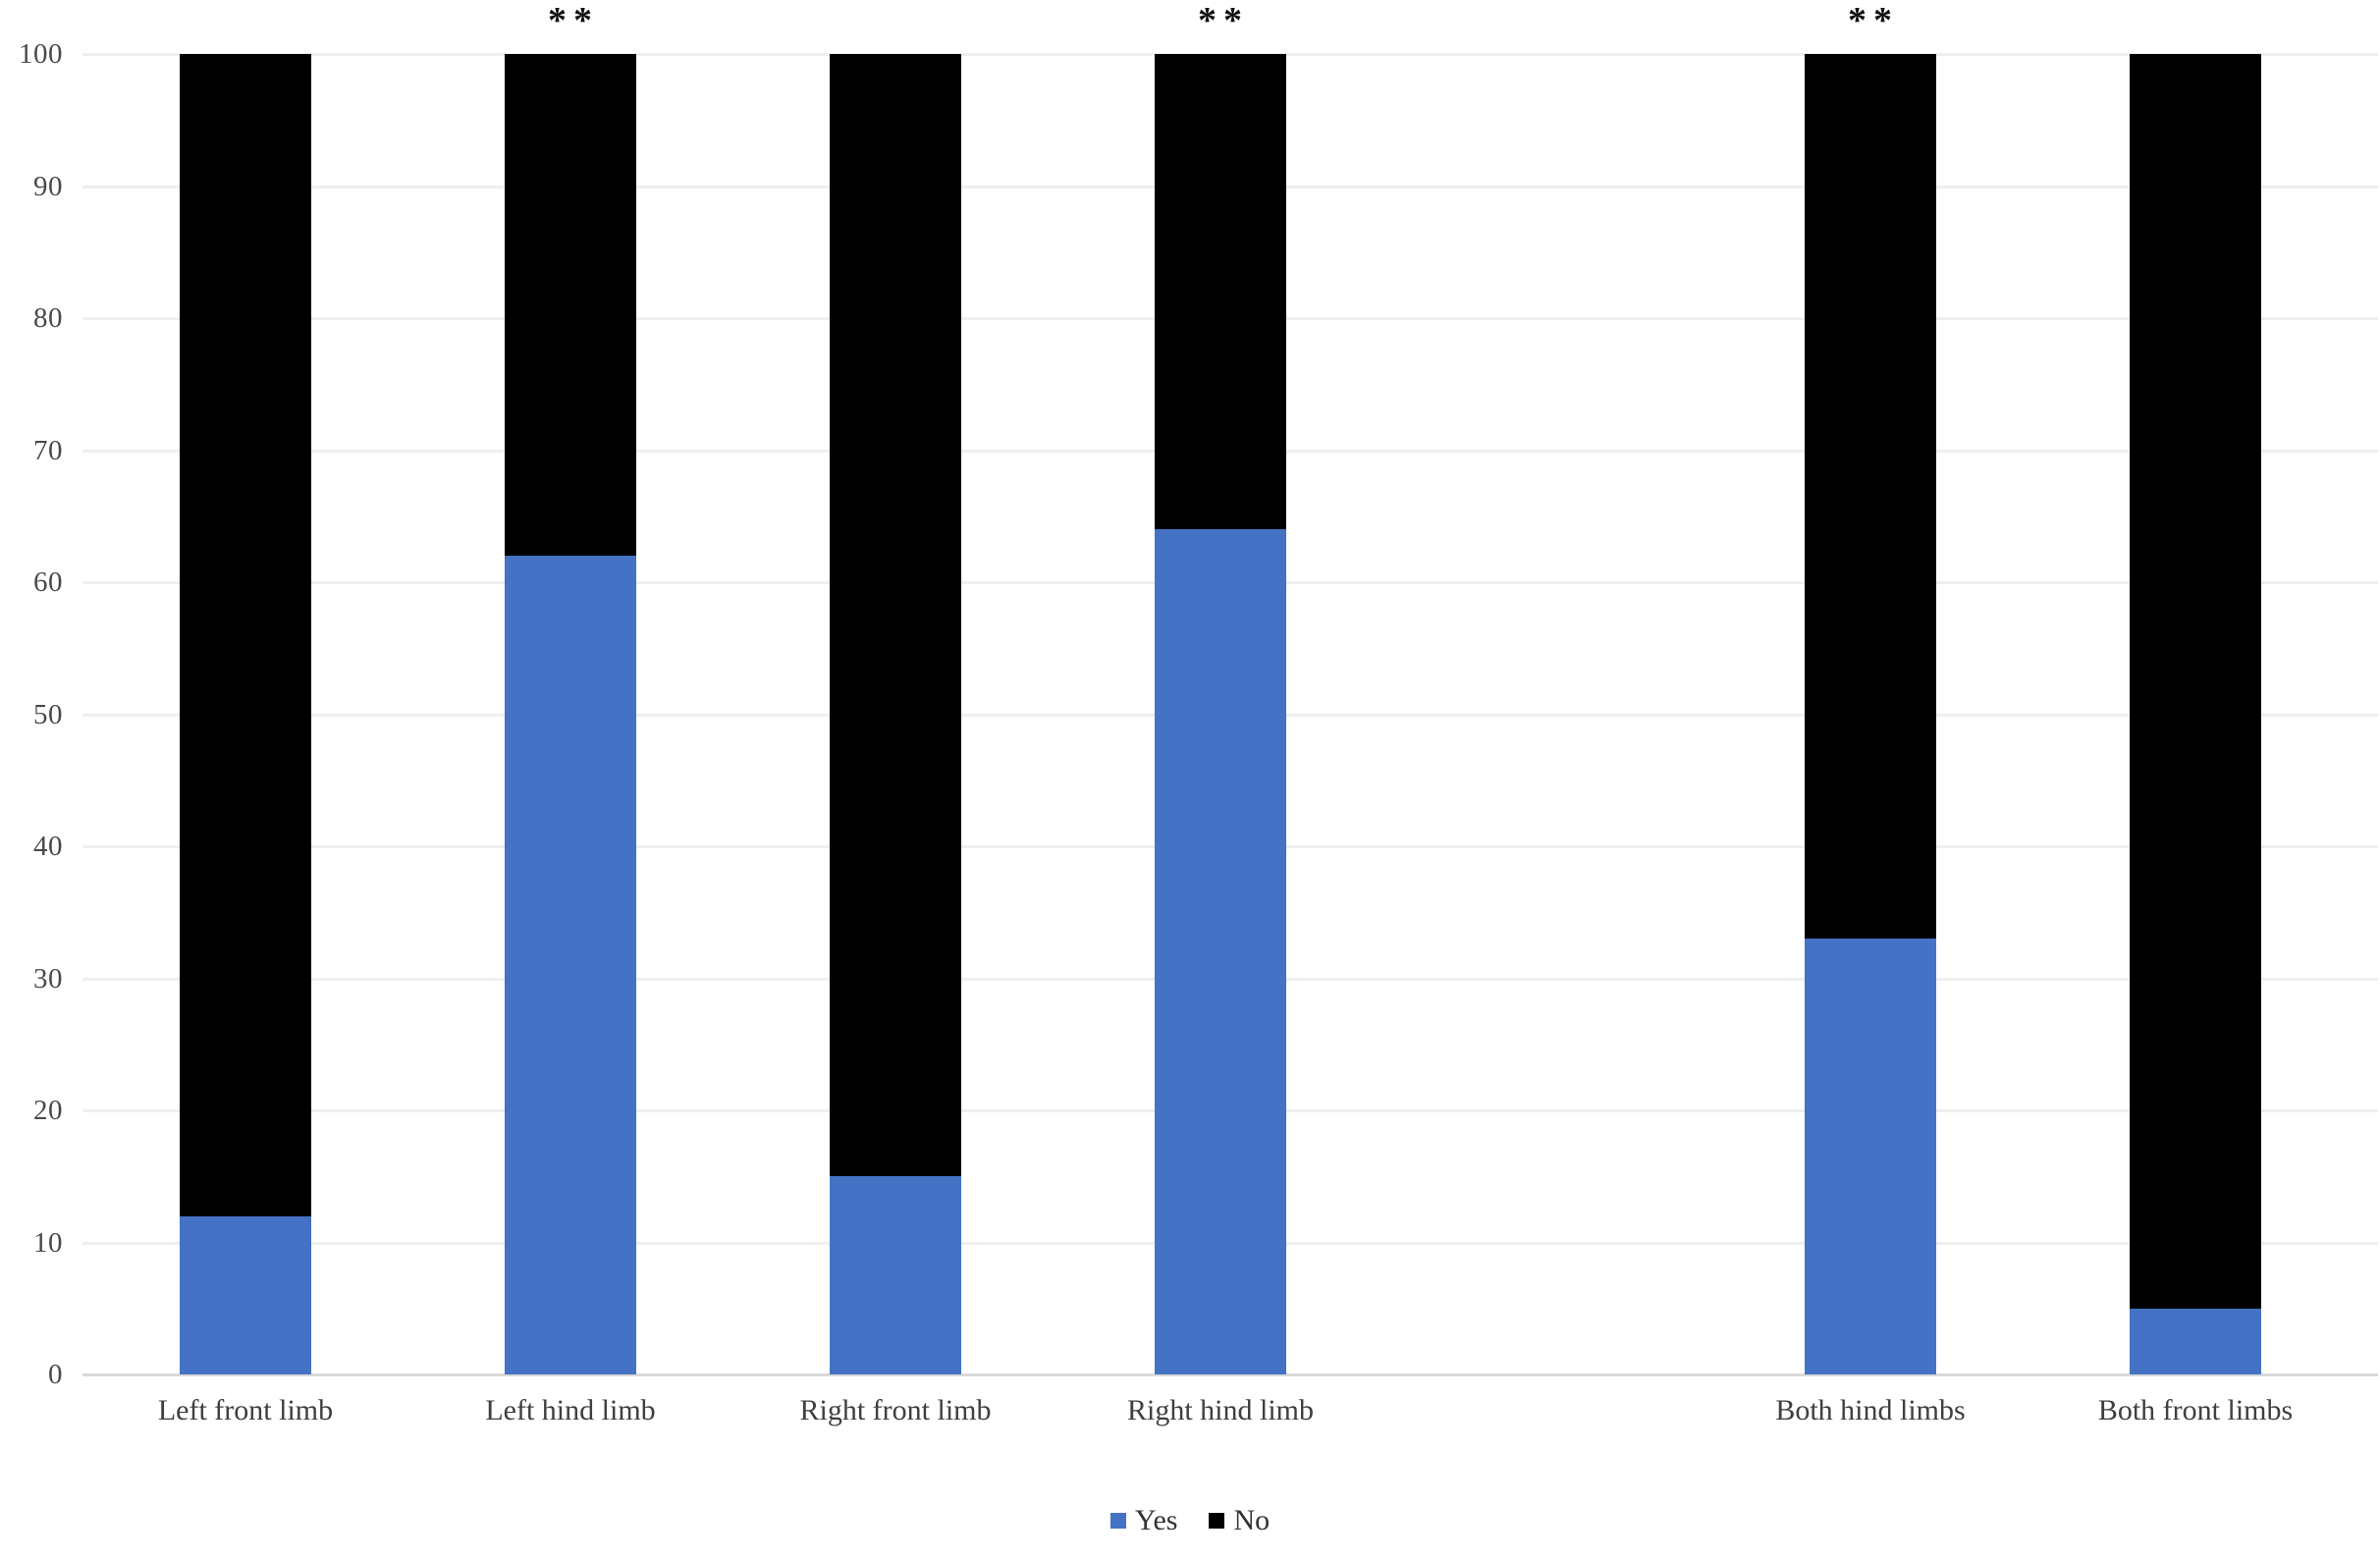 The height and width of the screenshot is (1559, 2380). Describe the element at coordinates (48, 318) in the screenshot. I see `y-tick-label: 80` at that location.